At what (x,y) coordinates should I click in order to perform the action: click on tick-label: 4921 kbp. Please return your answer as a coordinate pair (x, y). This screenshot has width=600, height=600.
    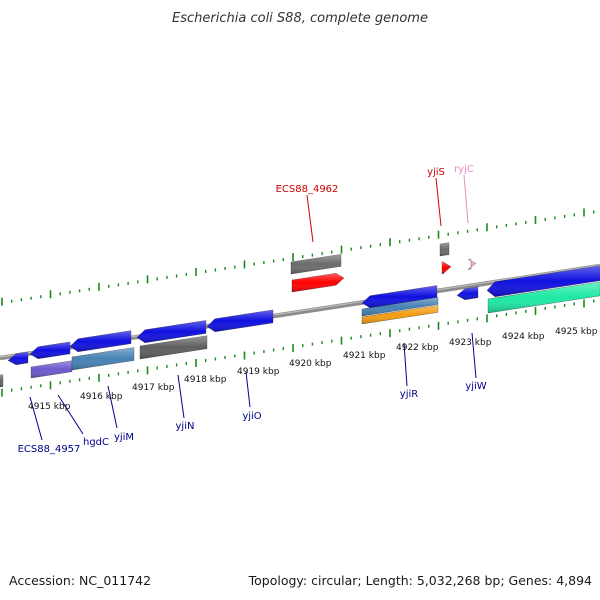
    Looking at the image, I should click on (364, 356).